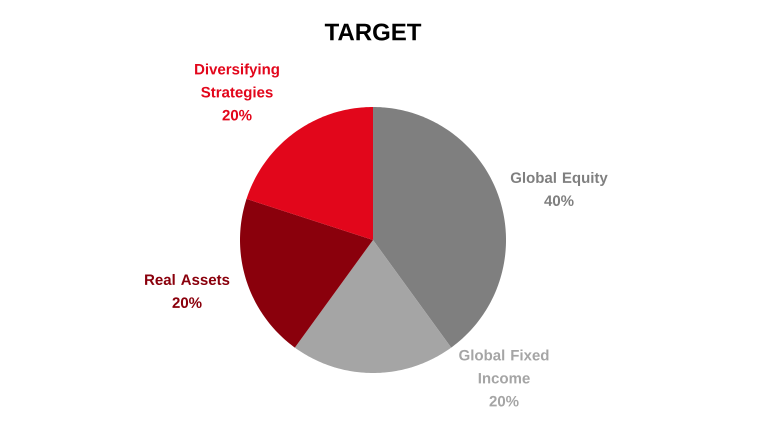 The image size is (768, 427). Describe the element at coordinates (237, 82) in the screenshot. I see `slice-label: Diversifying Strategies` at that location.